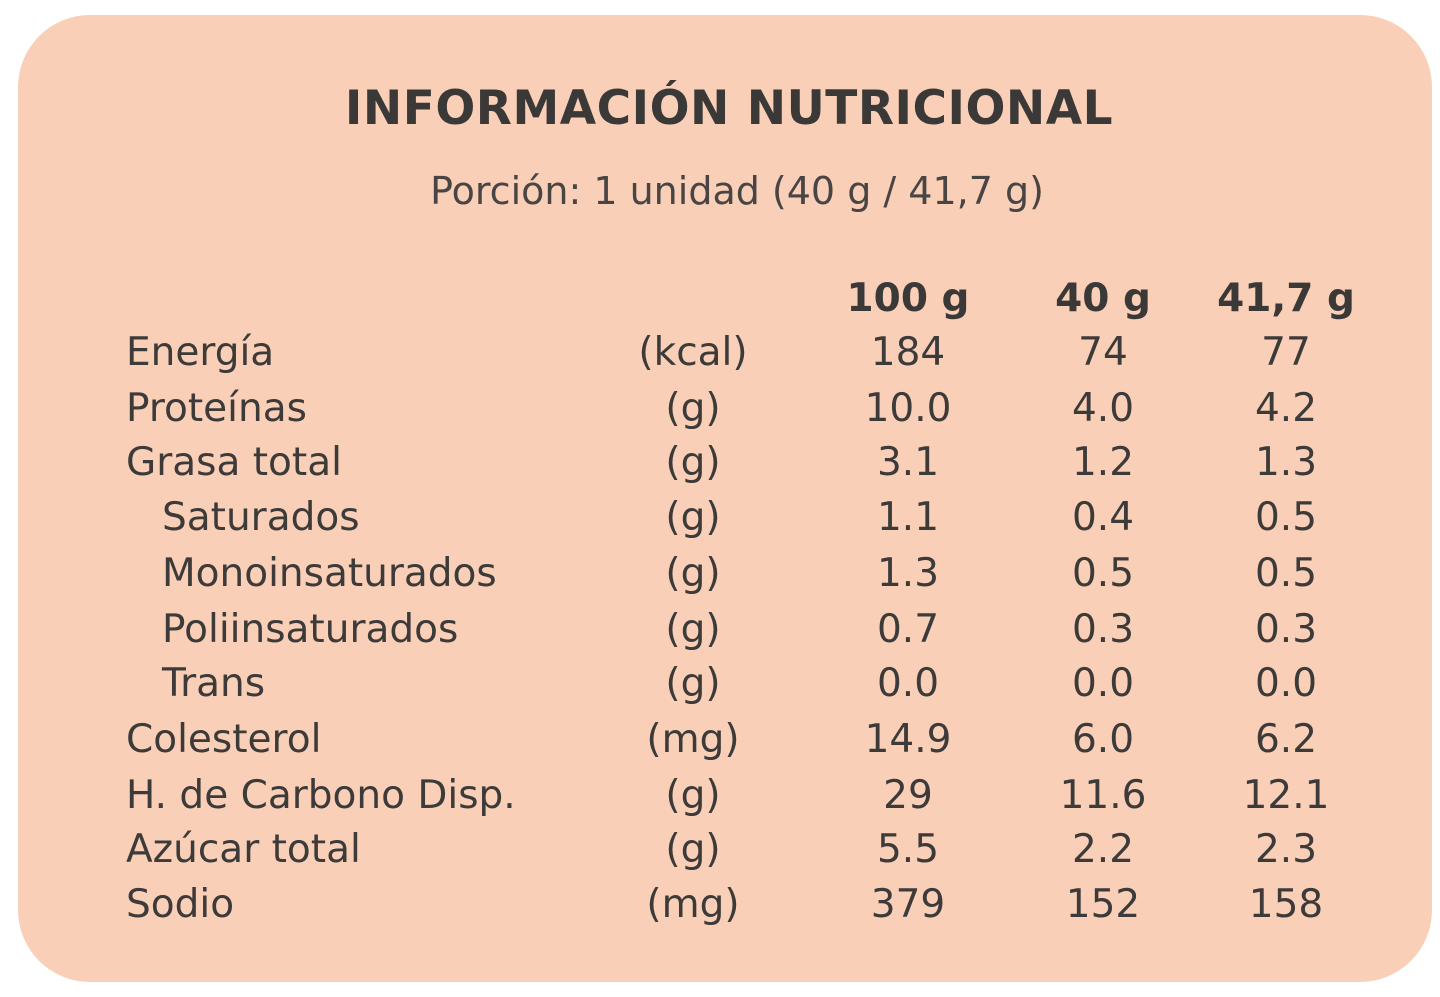  Describe the element at coordinates (725, 518) in the screenshot. I see `table-row: Saturados (g) 1.1 0.4 0.5` at that location.